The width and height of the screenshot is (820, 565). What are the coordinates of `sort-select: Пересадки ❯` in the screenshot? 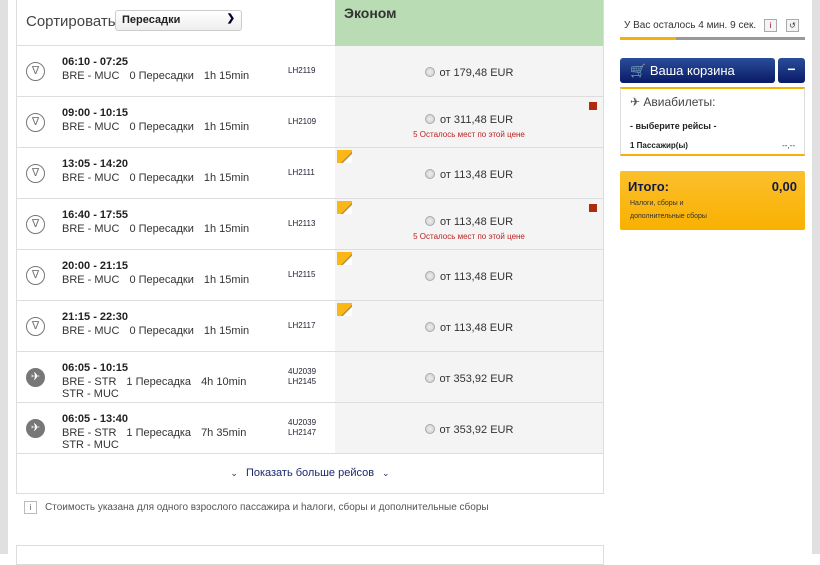 It's located at (178, 20).